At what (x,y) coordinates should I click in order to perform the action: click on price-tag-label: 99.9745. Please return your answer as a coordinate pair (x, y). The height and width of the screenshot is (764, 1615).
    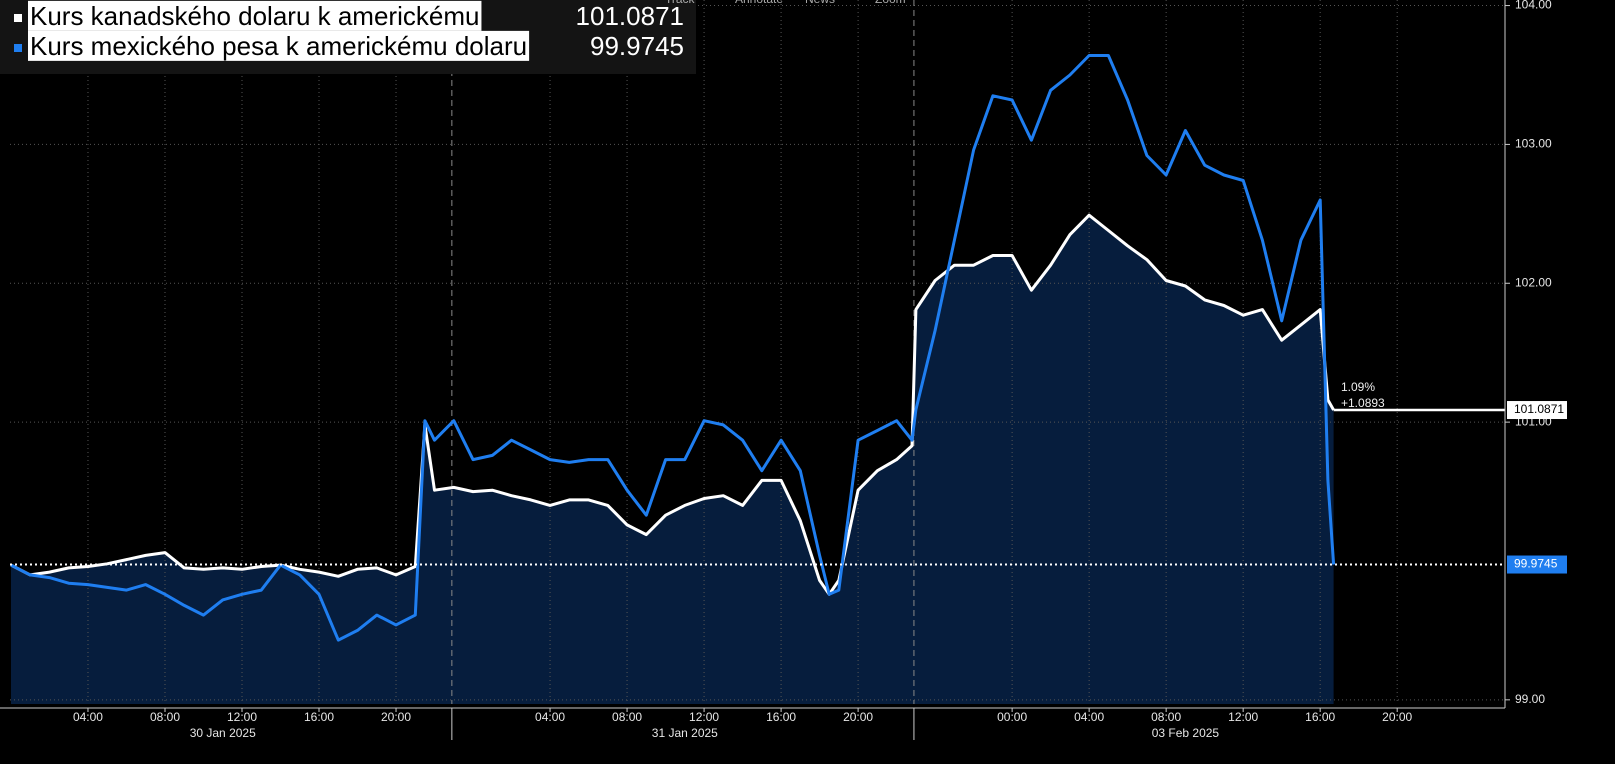
    Looking at the image, I should click on (1536, 564).